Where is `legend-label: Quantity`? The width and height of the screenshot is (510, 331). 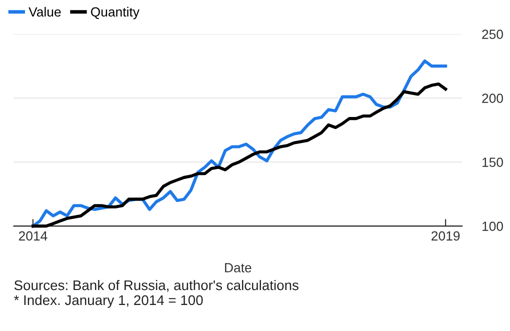 legend-label: Quantity is located at coordinates (115, 13).